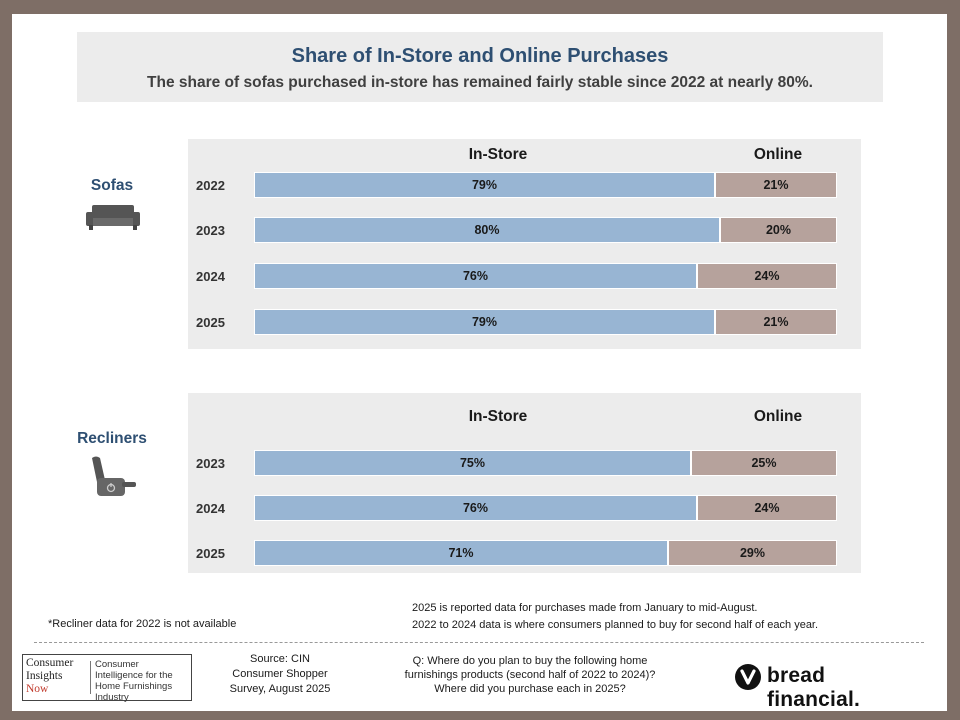 The width and height of the screenshot is (960, 720). Describe the element at coordinates (498, 154) in the screenshot. I see `sofas-instore-header: In-Store` at that location.